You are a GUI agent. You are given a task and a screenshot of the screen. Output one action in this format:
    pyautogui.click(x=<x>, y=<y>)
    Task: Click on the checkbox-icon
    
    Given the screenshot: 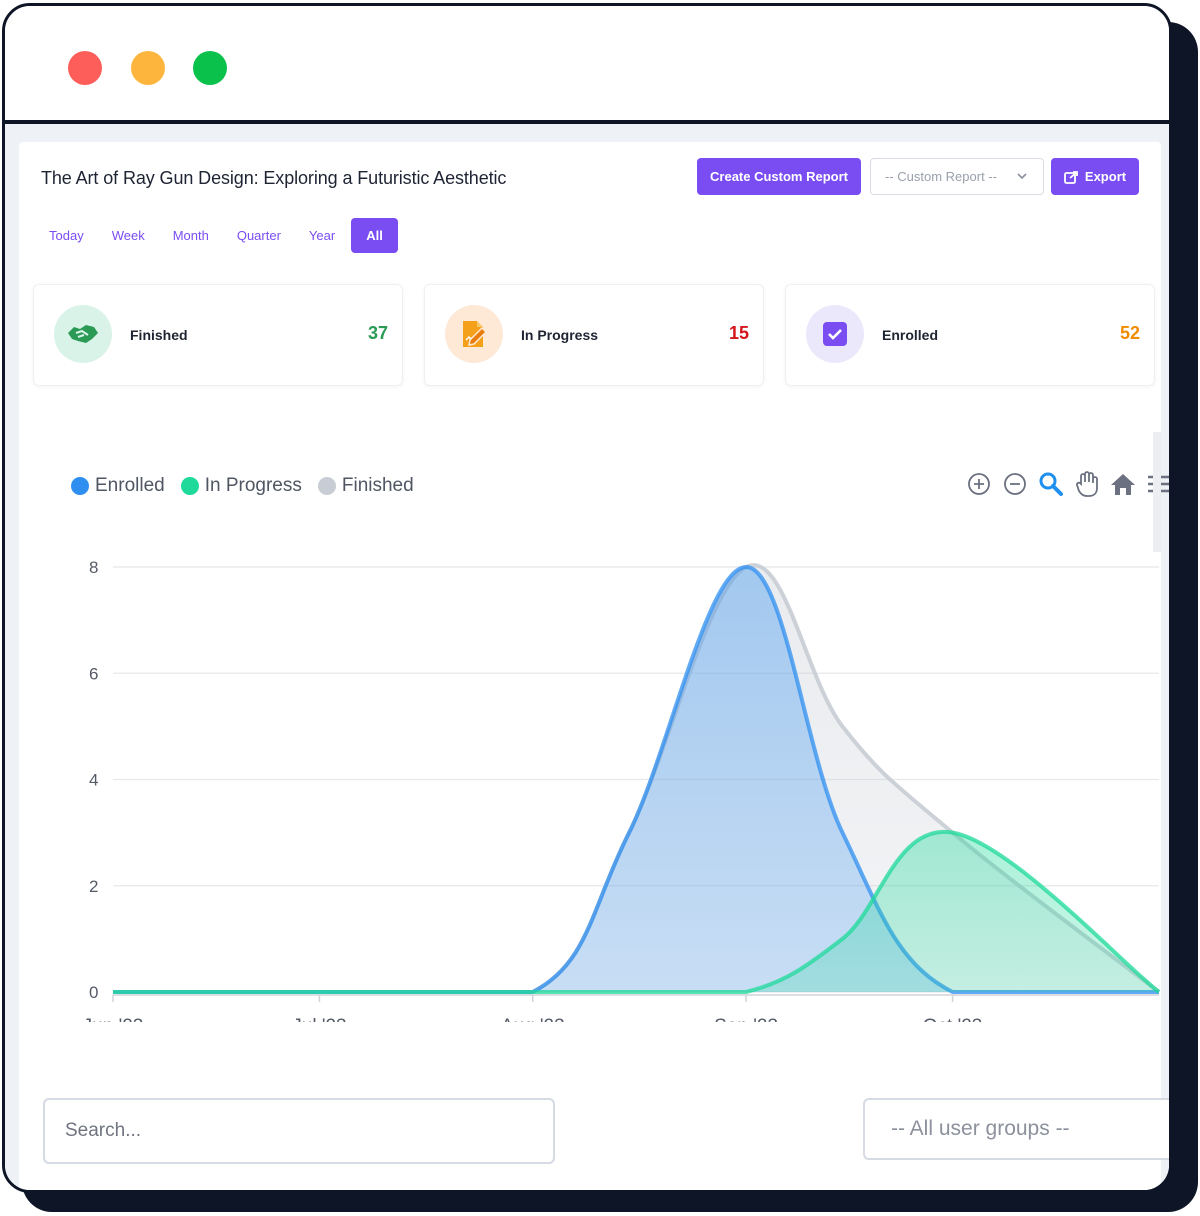 What is the action you would take?
    pyautogui.click(x=835, y=334)
    